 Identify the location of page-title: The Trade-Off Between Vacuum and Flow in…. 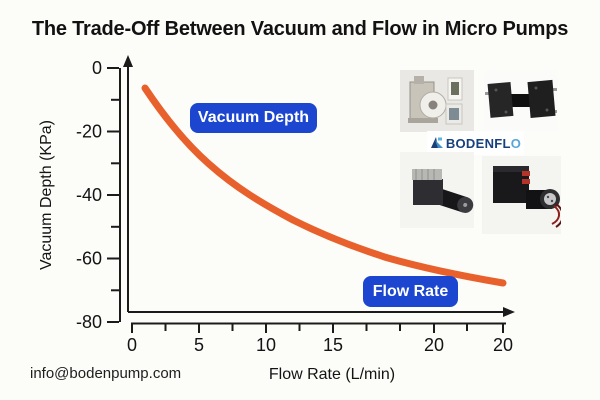
(300, 29).